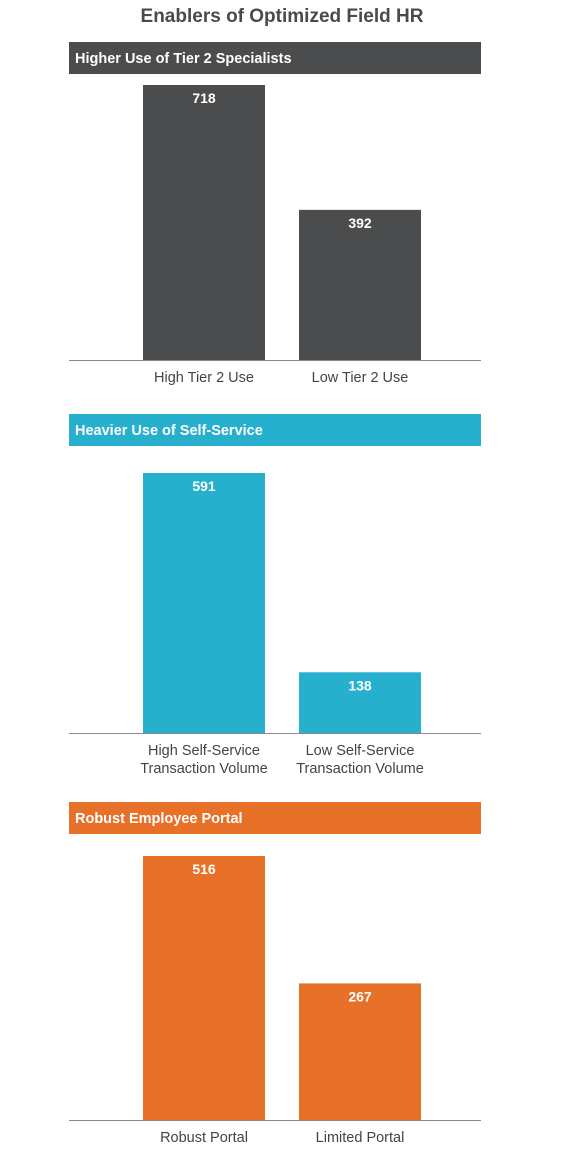  What do you see at coordinates (275, 430) in the screenshot?
I see `panel-2-banner` at bounding box center [275, 430].